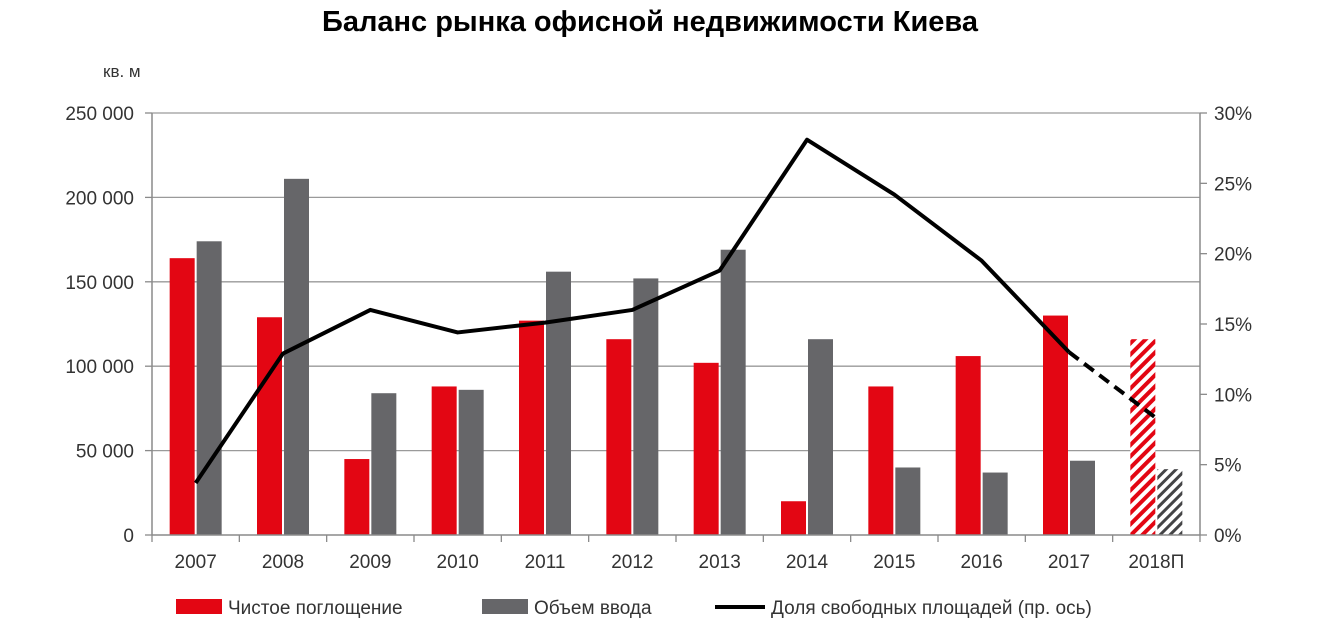 Image resolution: width=1326 pixels, height=632 pixels. Describe the element at coordinates (1069, 562) in the screenshot. I see `x-tick-label: 2017` at that location.